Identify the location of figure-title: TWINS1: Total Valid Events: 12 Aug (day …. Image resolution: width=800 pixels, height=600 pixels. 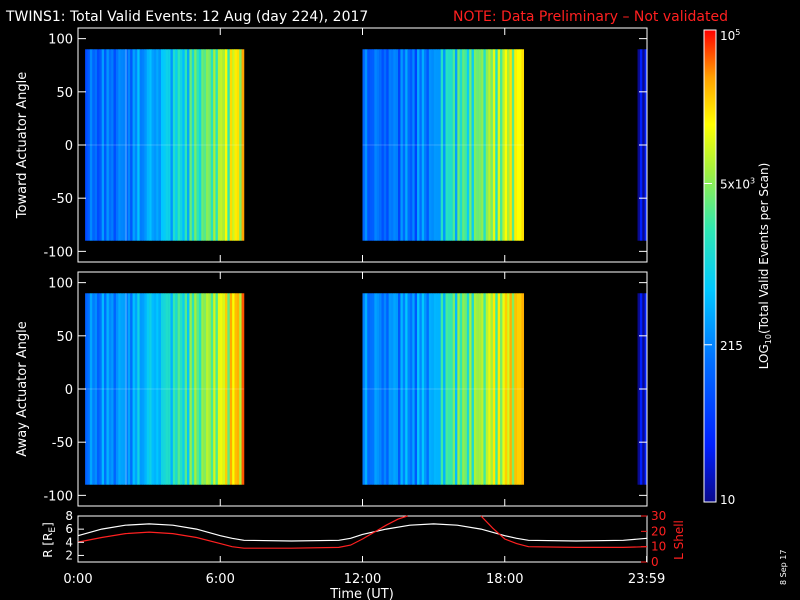
(186, 17).